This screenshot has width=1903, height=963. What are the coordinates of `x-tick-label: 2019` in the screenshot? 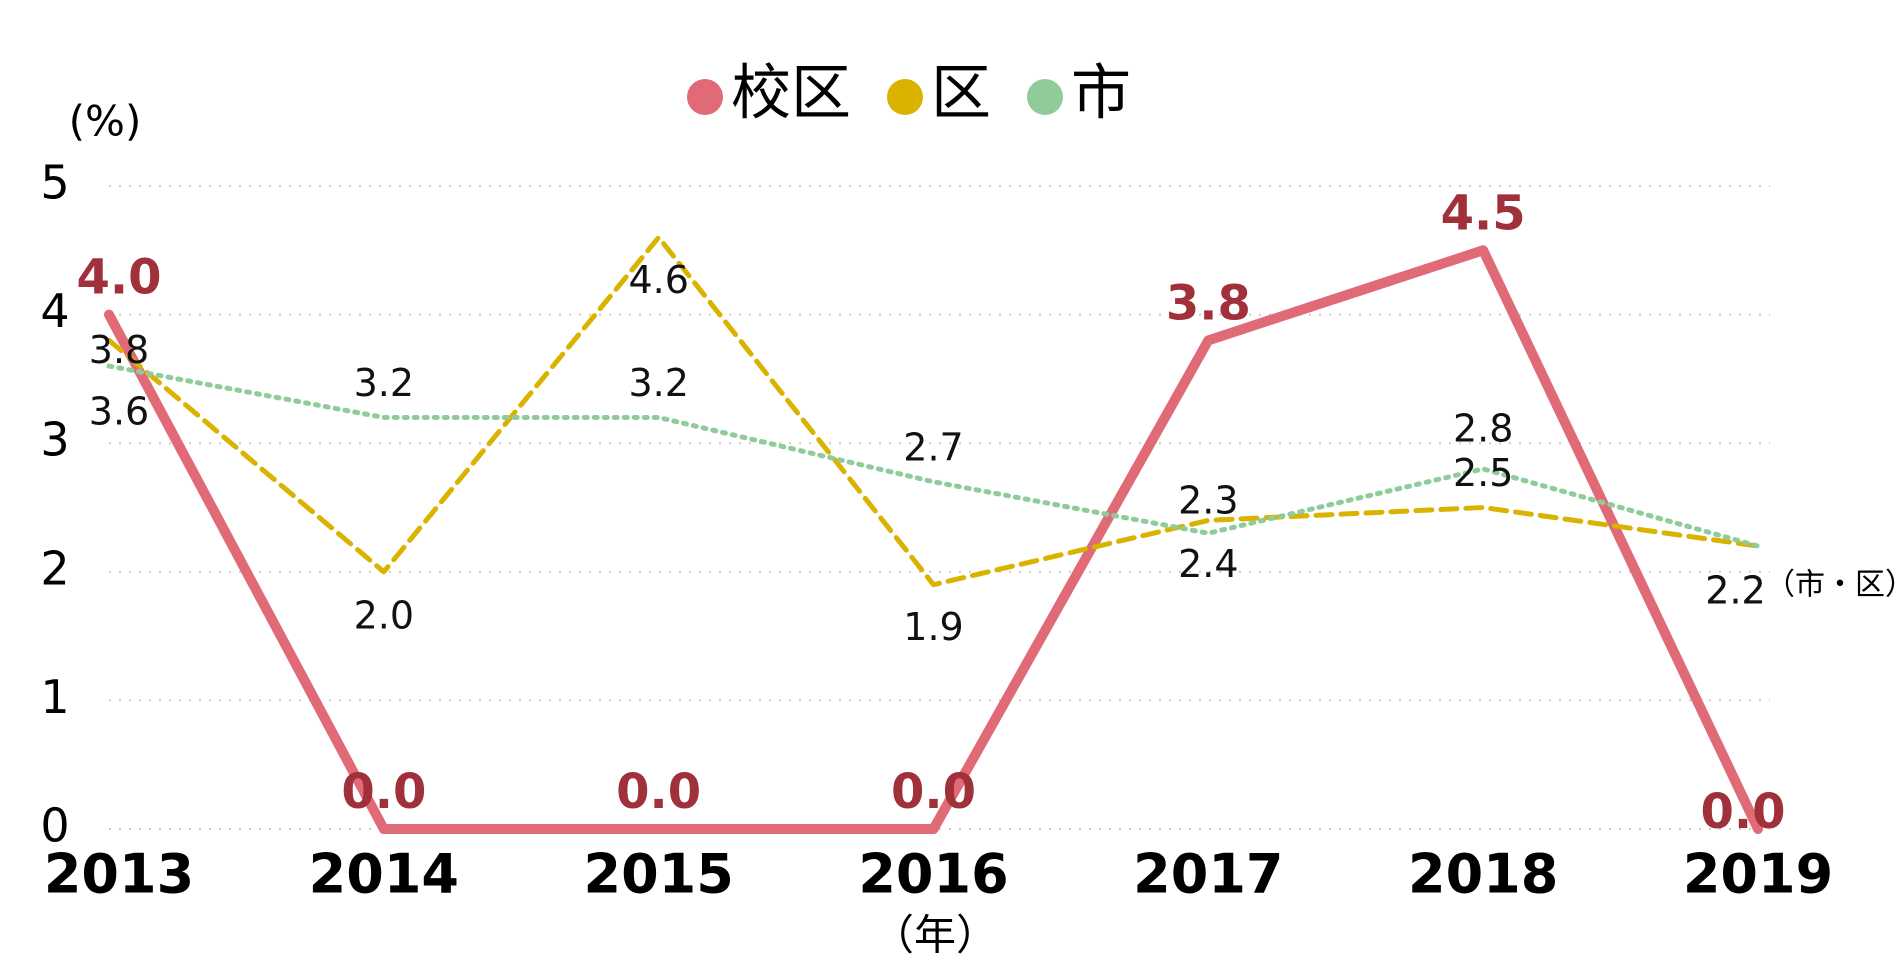 It's located at (1758, 874).